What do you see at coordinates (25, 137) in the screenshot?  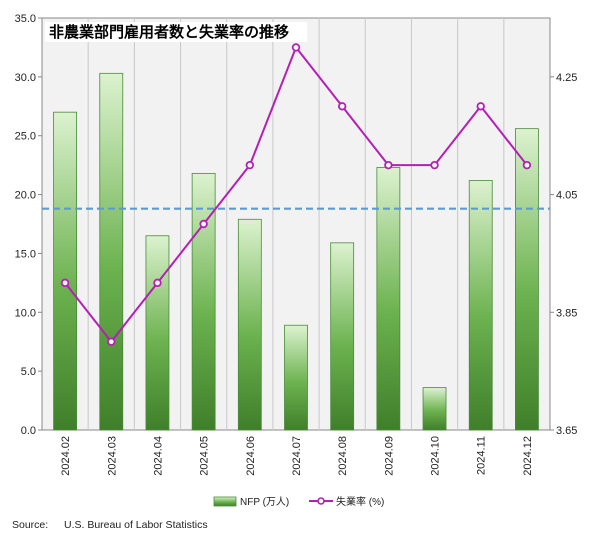 I see `left-tick-label: 25.0` at bounding box center [25, 137].